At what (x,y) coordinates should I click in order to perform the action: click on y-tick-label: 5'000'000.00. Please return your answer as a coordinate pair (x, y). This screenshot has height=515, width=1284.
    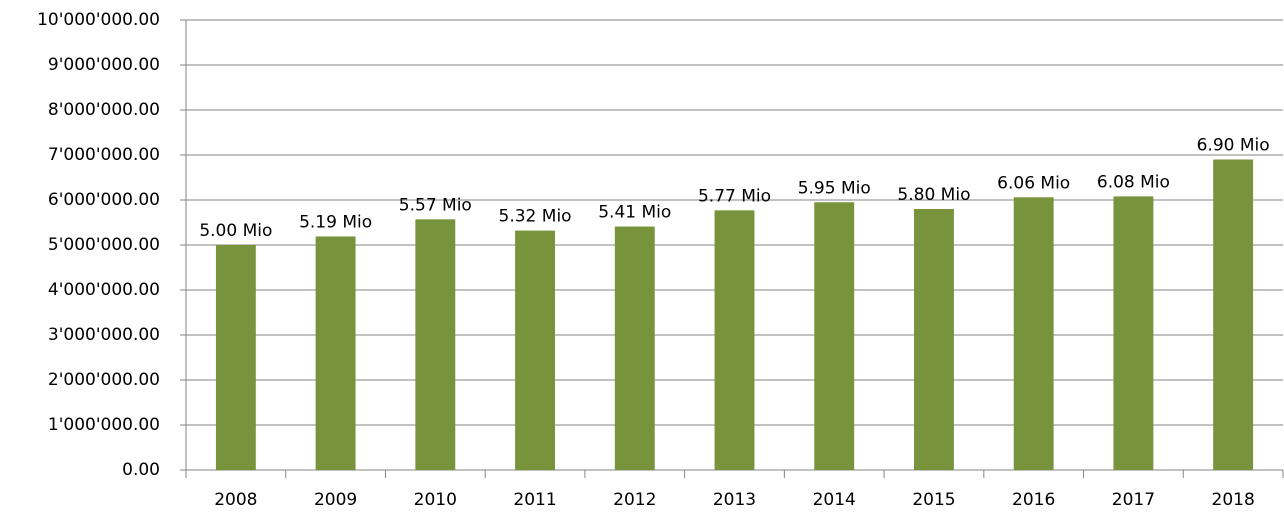
    Looking at the image, I should click on (104, 245).